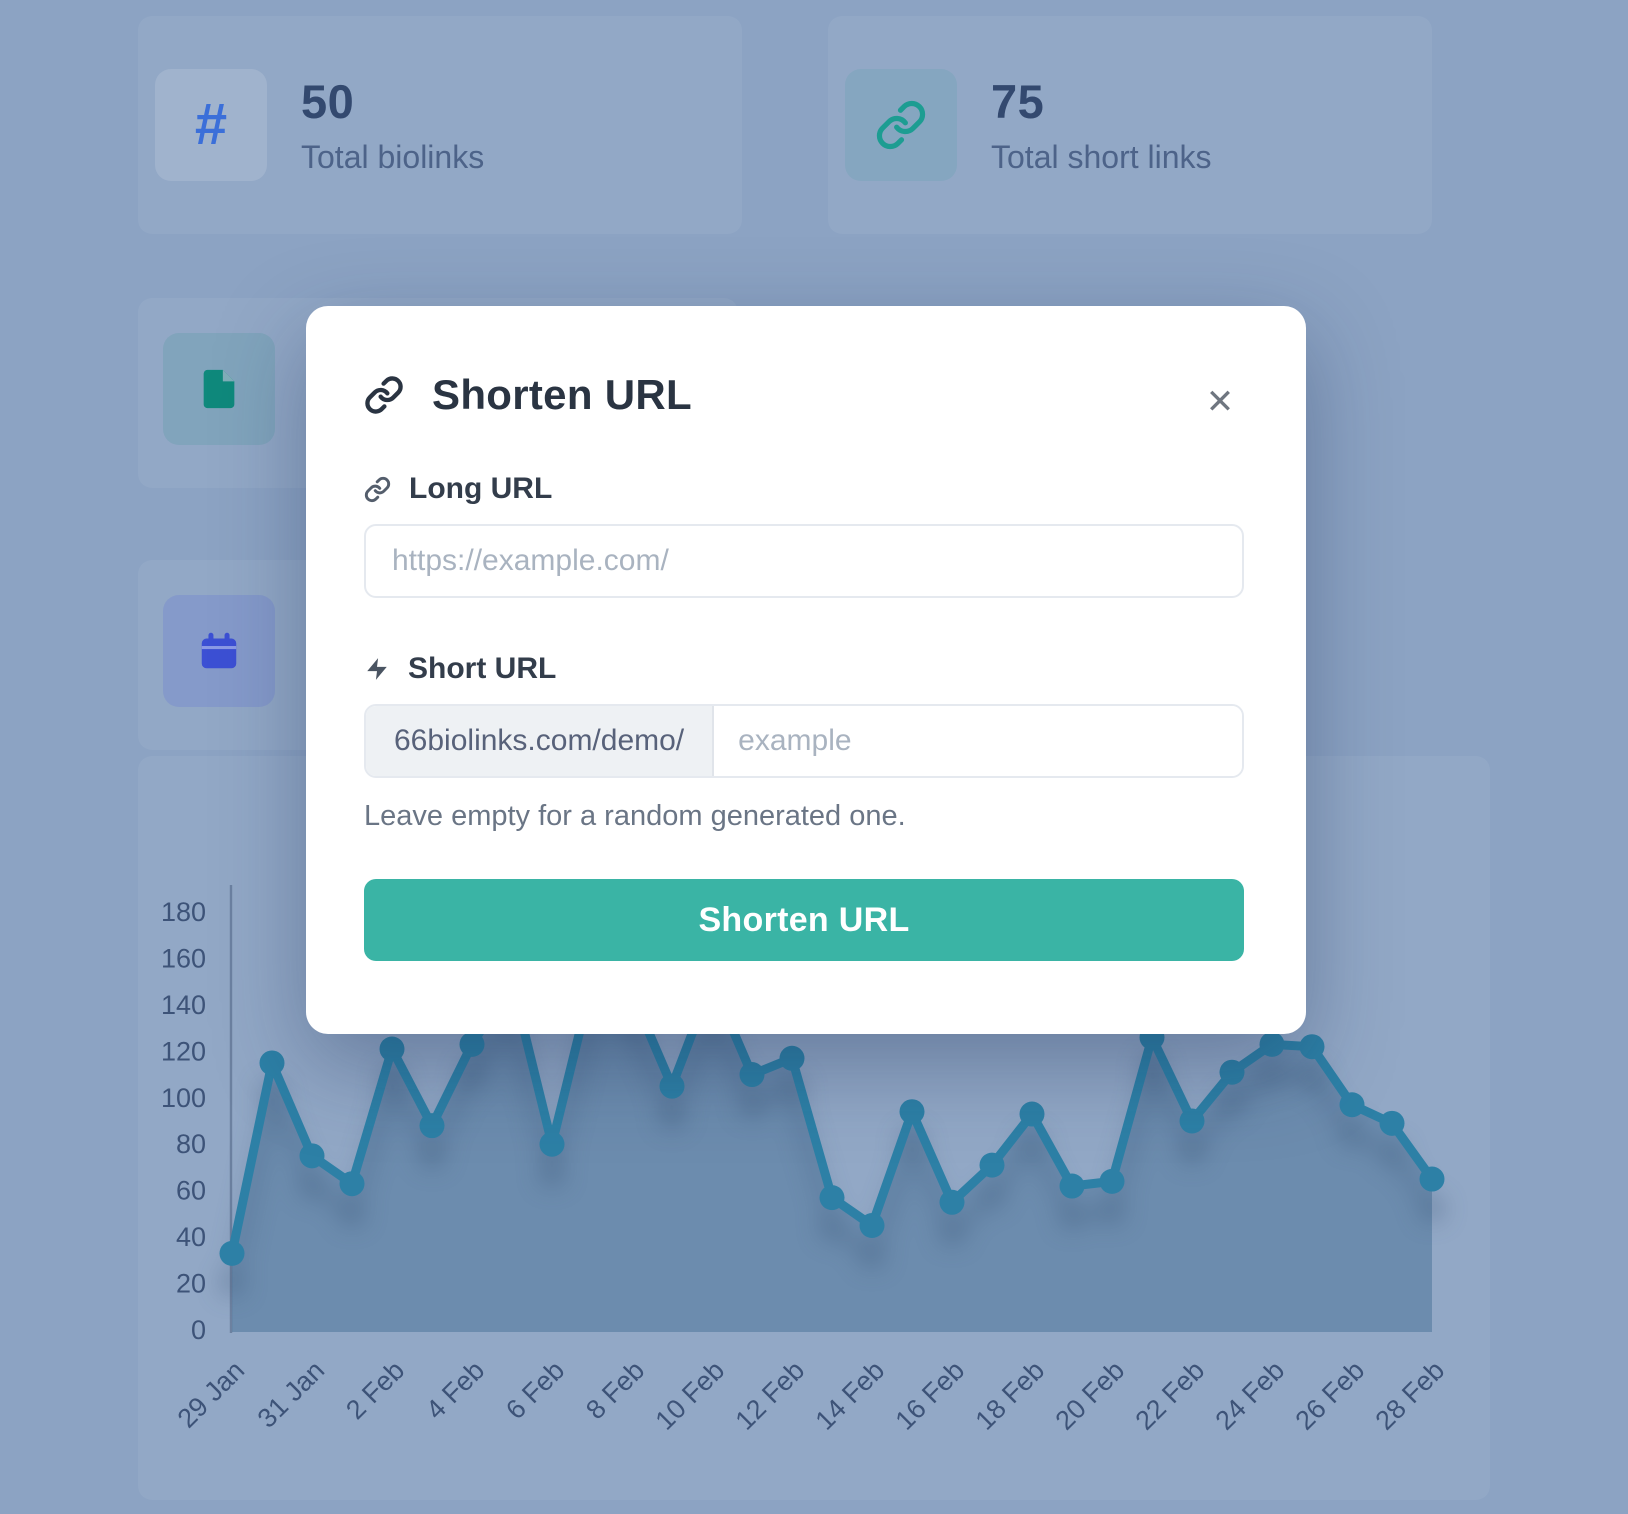 This screenshot has height=1514, width=1628. Describe the element at coordinates (393, 157) in the screenshot. I see `biolinks-label: Total biolinks` at that location.